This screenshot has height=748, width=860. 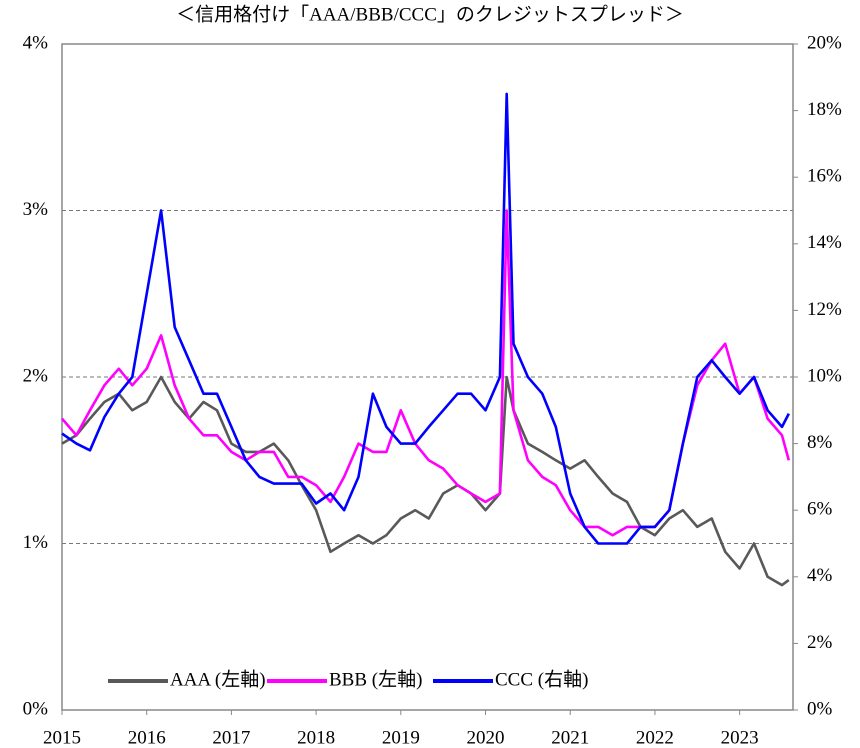 What do you see at coordinates (824, 309) in the screenshot?
I see `y2-tick-label: 12%` at bounding box center [824, 309].